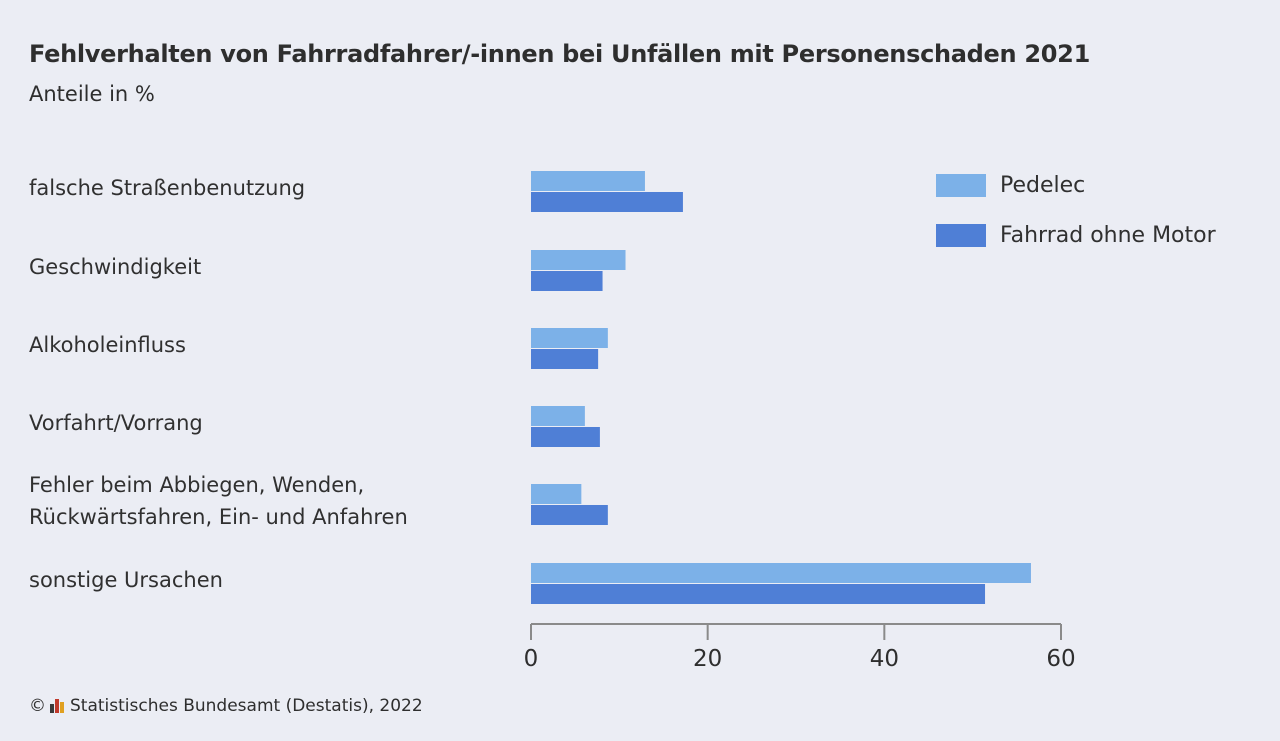 This screenshot has height=741, width=1280. Describe the element at coordinates (884, 659) in the screenshot. I see `x-tick-label: 40` at that location.